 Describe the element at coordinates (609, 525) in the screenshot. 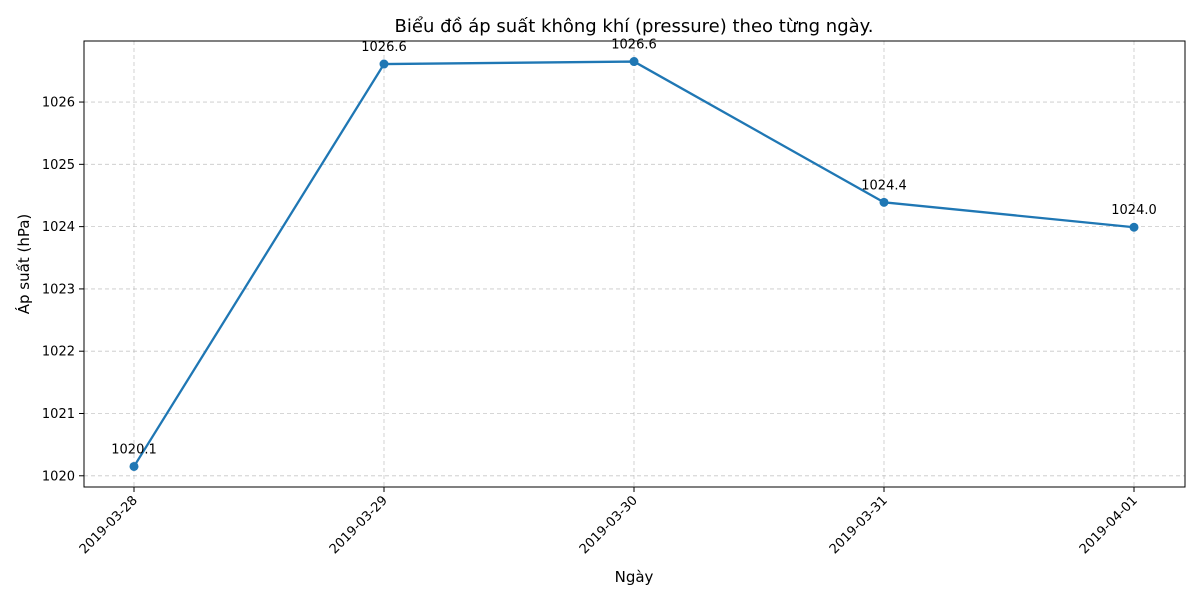

I see `x-tick-label: 2019-03-30` at that location.